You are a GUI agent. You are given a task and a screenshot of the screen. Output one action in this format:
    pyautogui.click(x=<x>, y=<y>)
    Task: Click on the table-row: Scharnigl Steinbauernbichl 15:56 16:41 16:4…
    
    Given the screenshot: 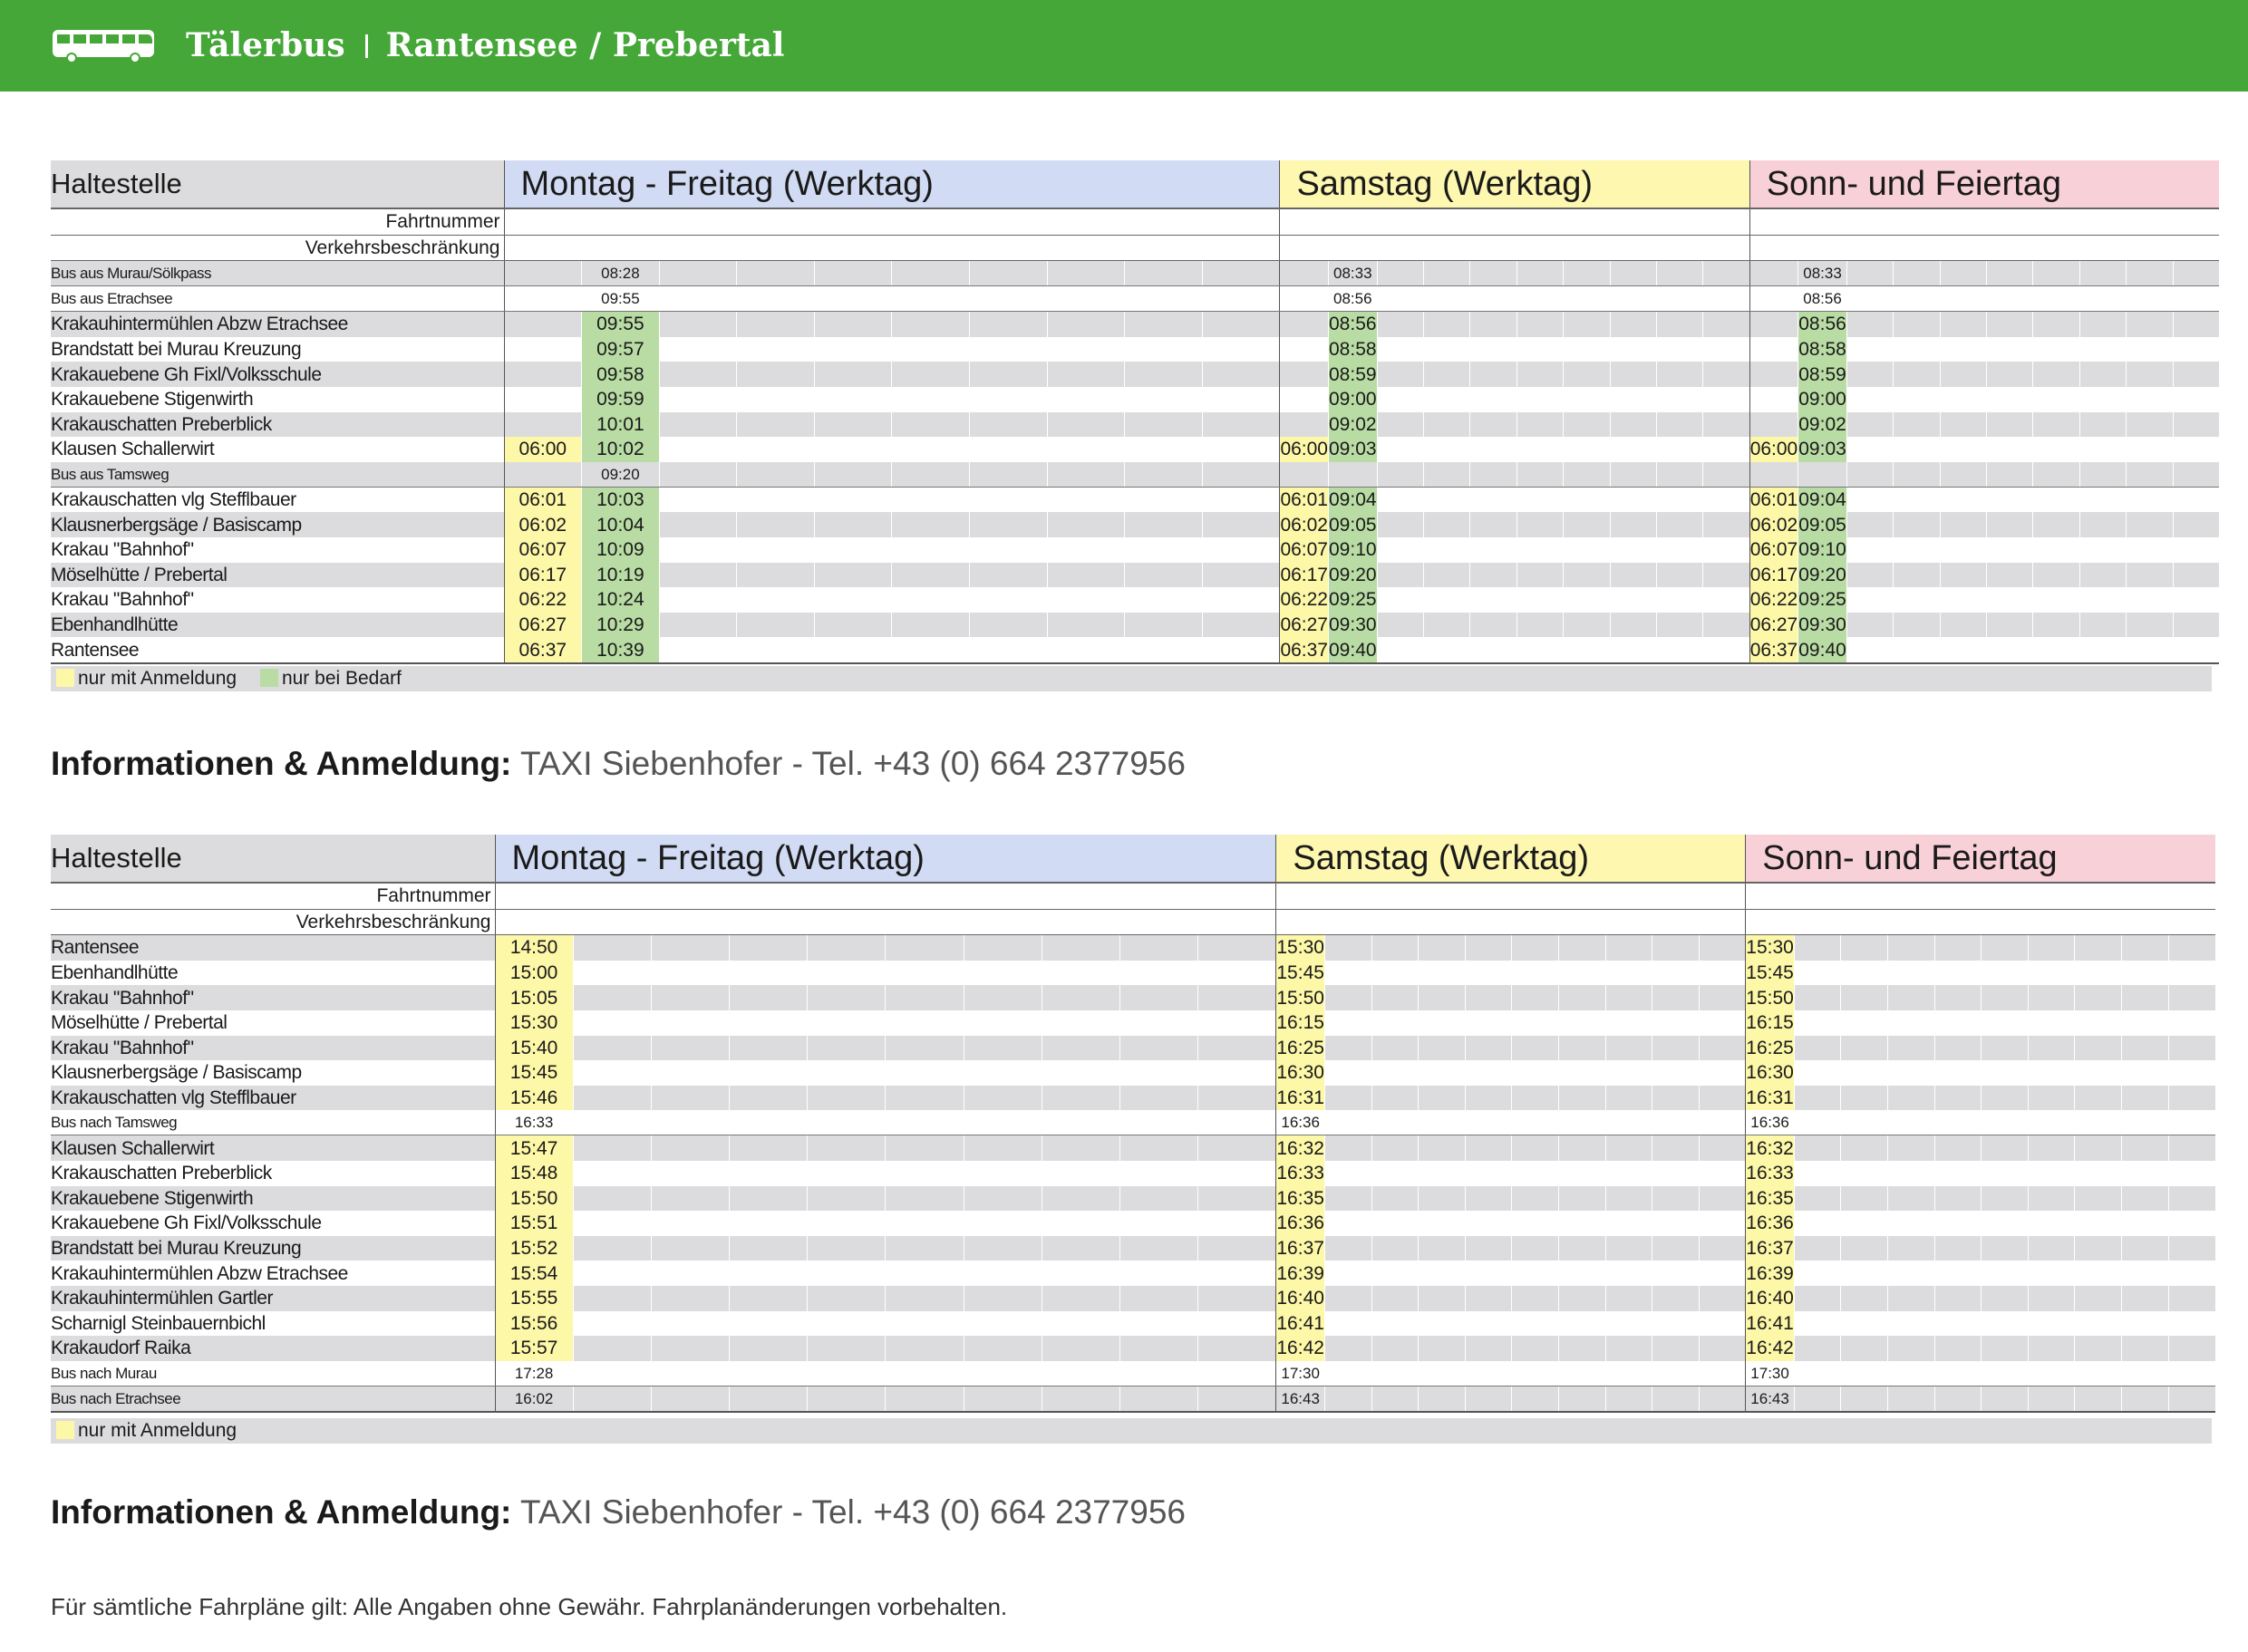 What is the action you would take?
    pyautogui.click(x=1133, y=1323)
    